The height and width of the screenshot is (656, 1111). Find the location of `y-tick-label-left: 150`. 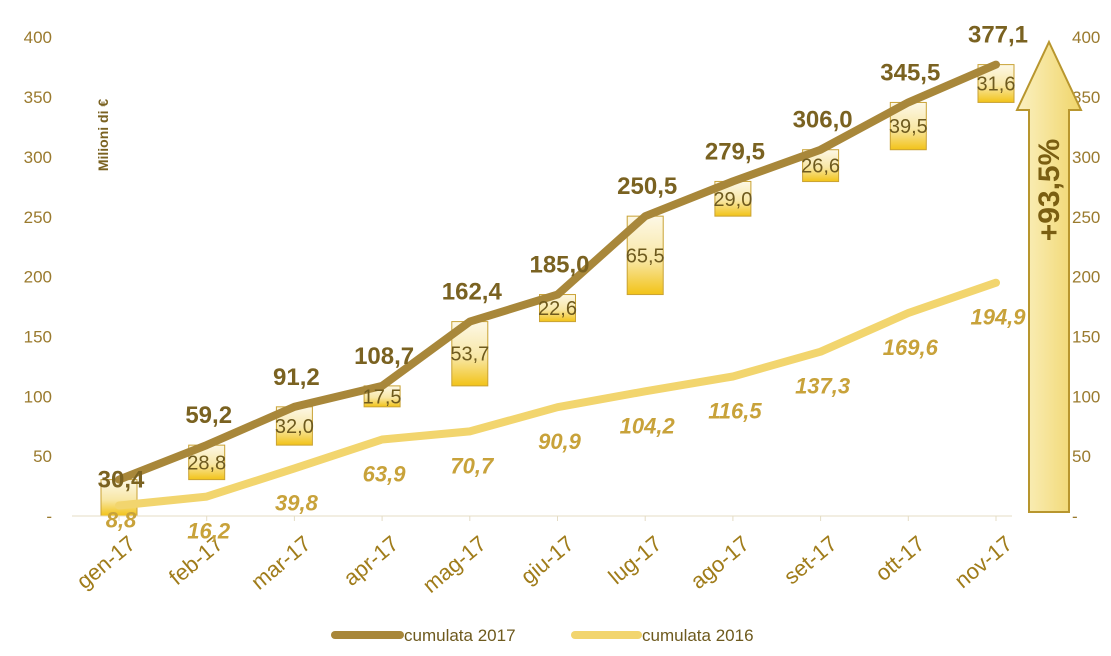

y-tick-label-left: 150 is located at coordinates (38, 336).